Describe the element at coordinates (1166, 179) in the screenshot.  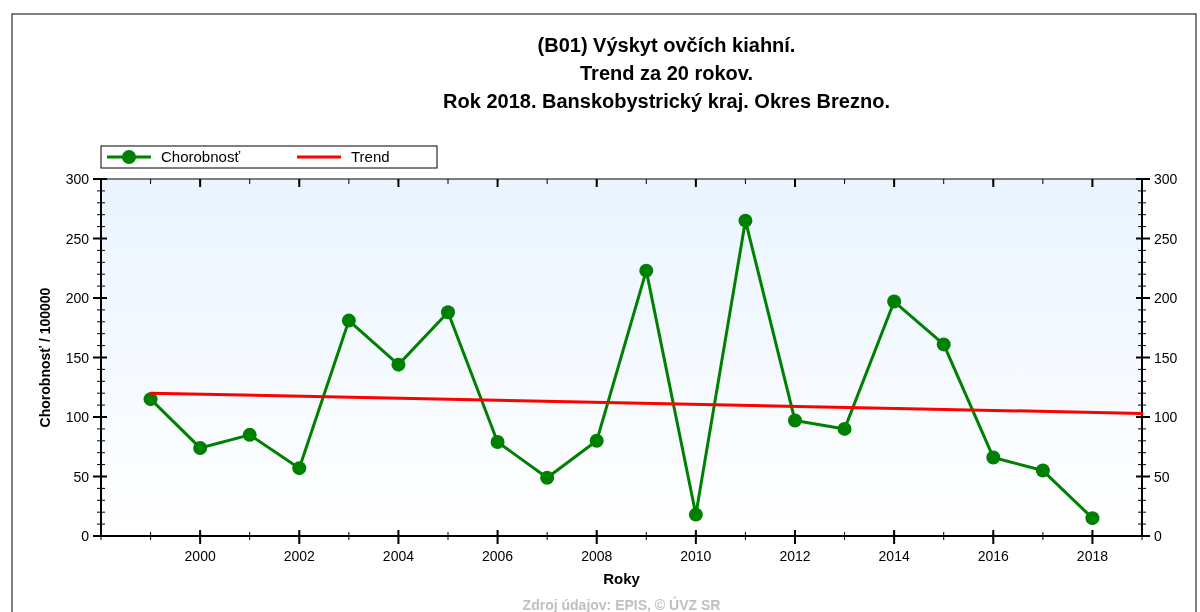
I see `y2-tick-label: 300` at that location.